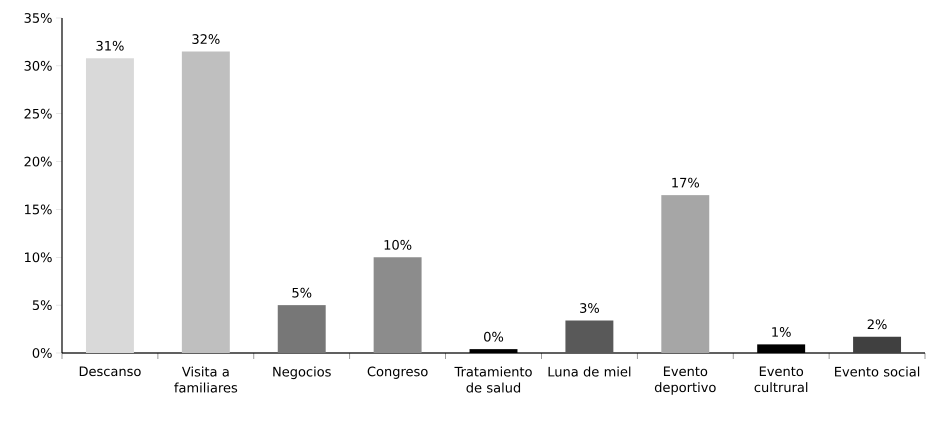 This screenshot has height=439, width=952. I want to click on x-tick-label: Evento deportivo, so click(685, 380).